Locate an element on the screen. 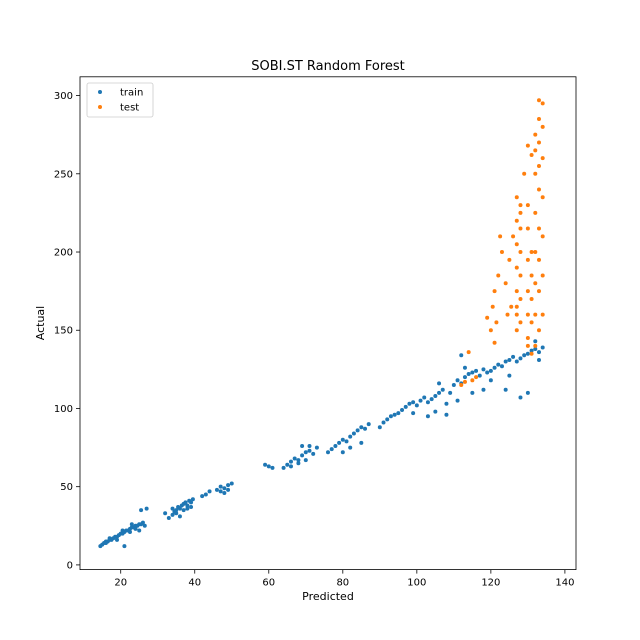 This screenshot has height=640, width=640. legend-marker-train is located at coordinates (100, 92).